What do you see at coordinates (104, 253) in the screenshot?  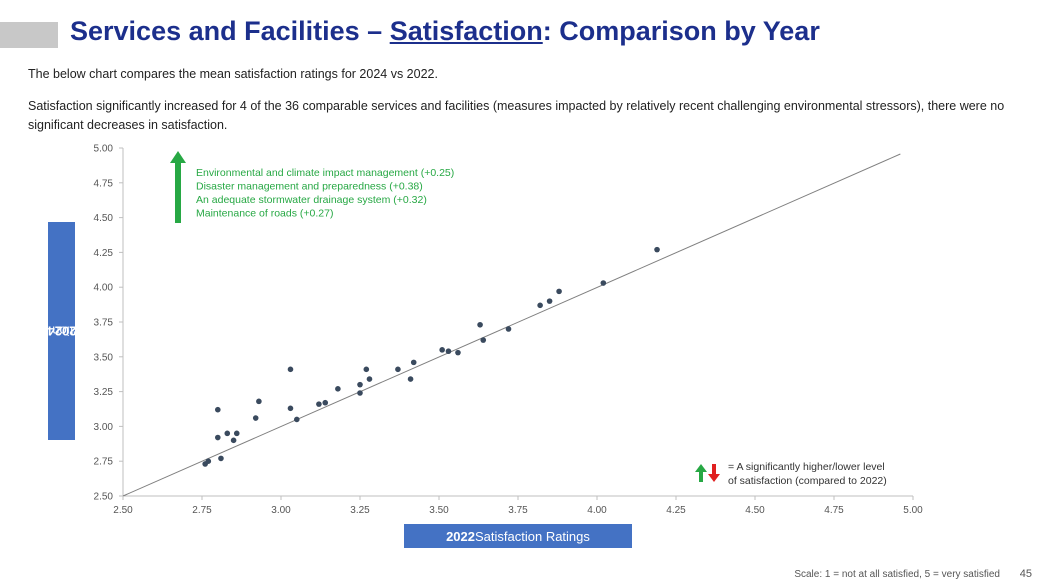 I see `y-tick-label: 4.25` at bounding box center [104, 253].